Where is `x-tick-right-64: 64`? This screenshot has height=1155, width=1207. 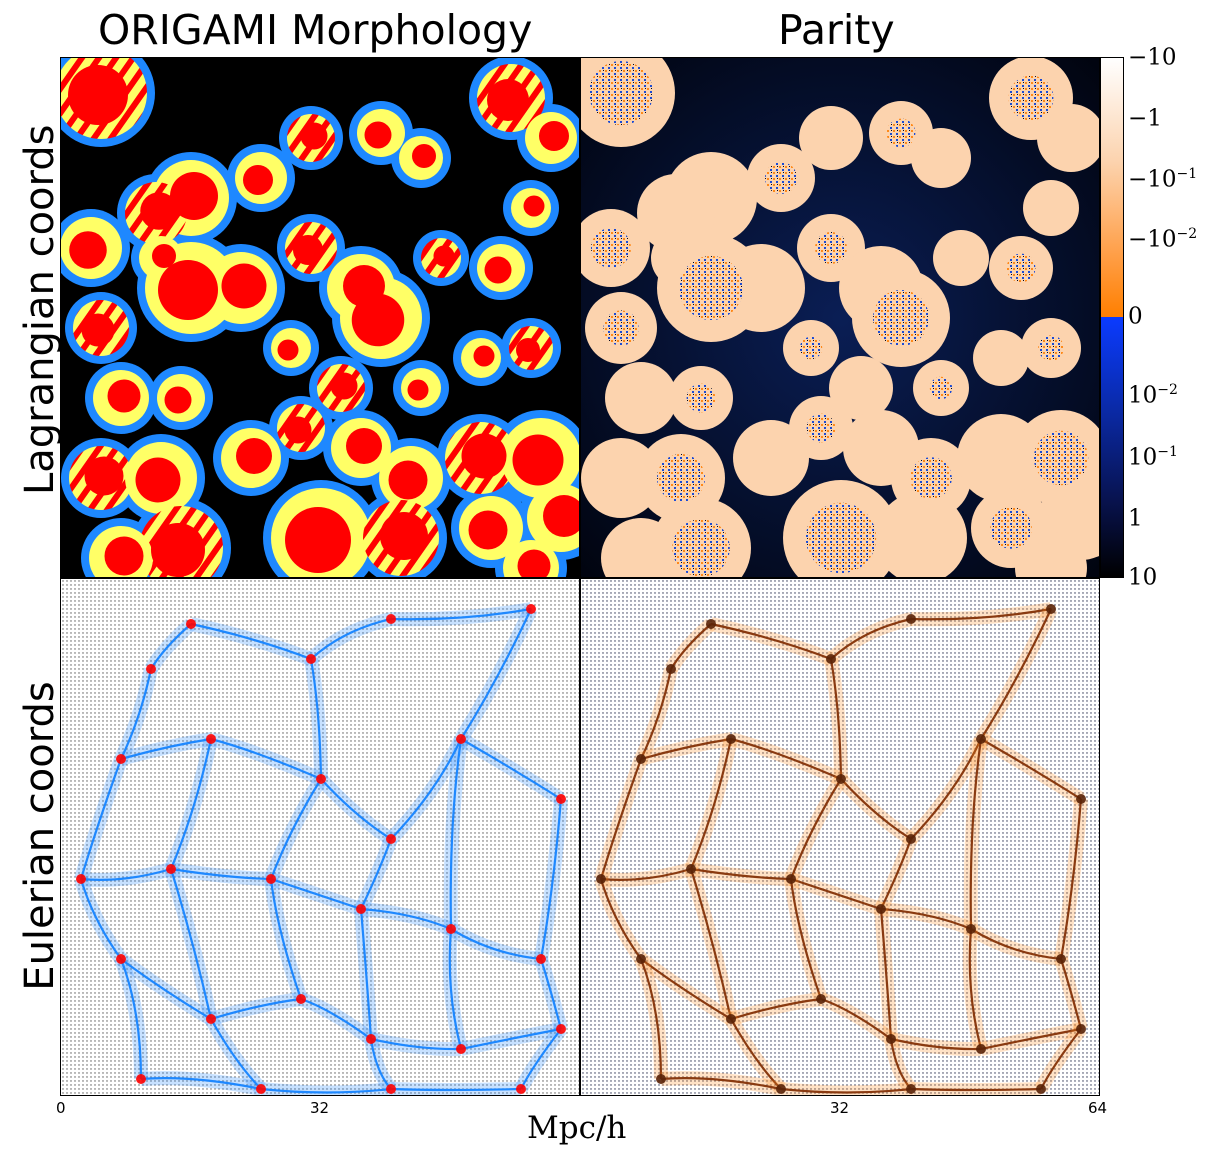
x-tick-right-64: 64 is located at coordinates (1098, 1108).